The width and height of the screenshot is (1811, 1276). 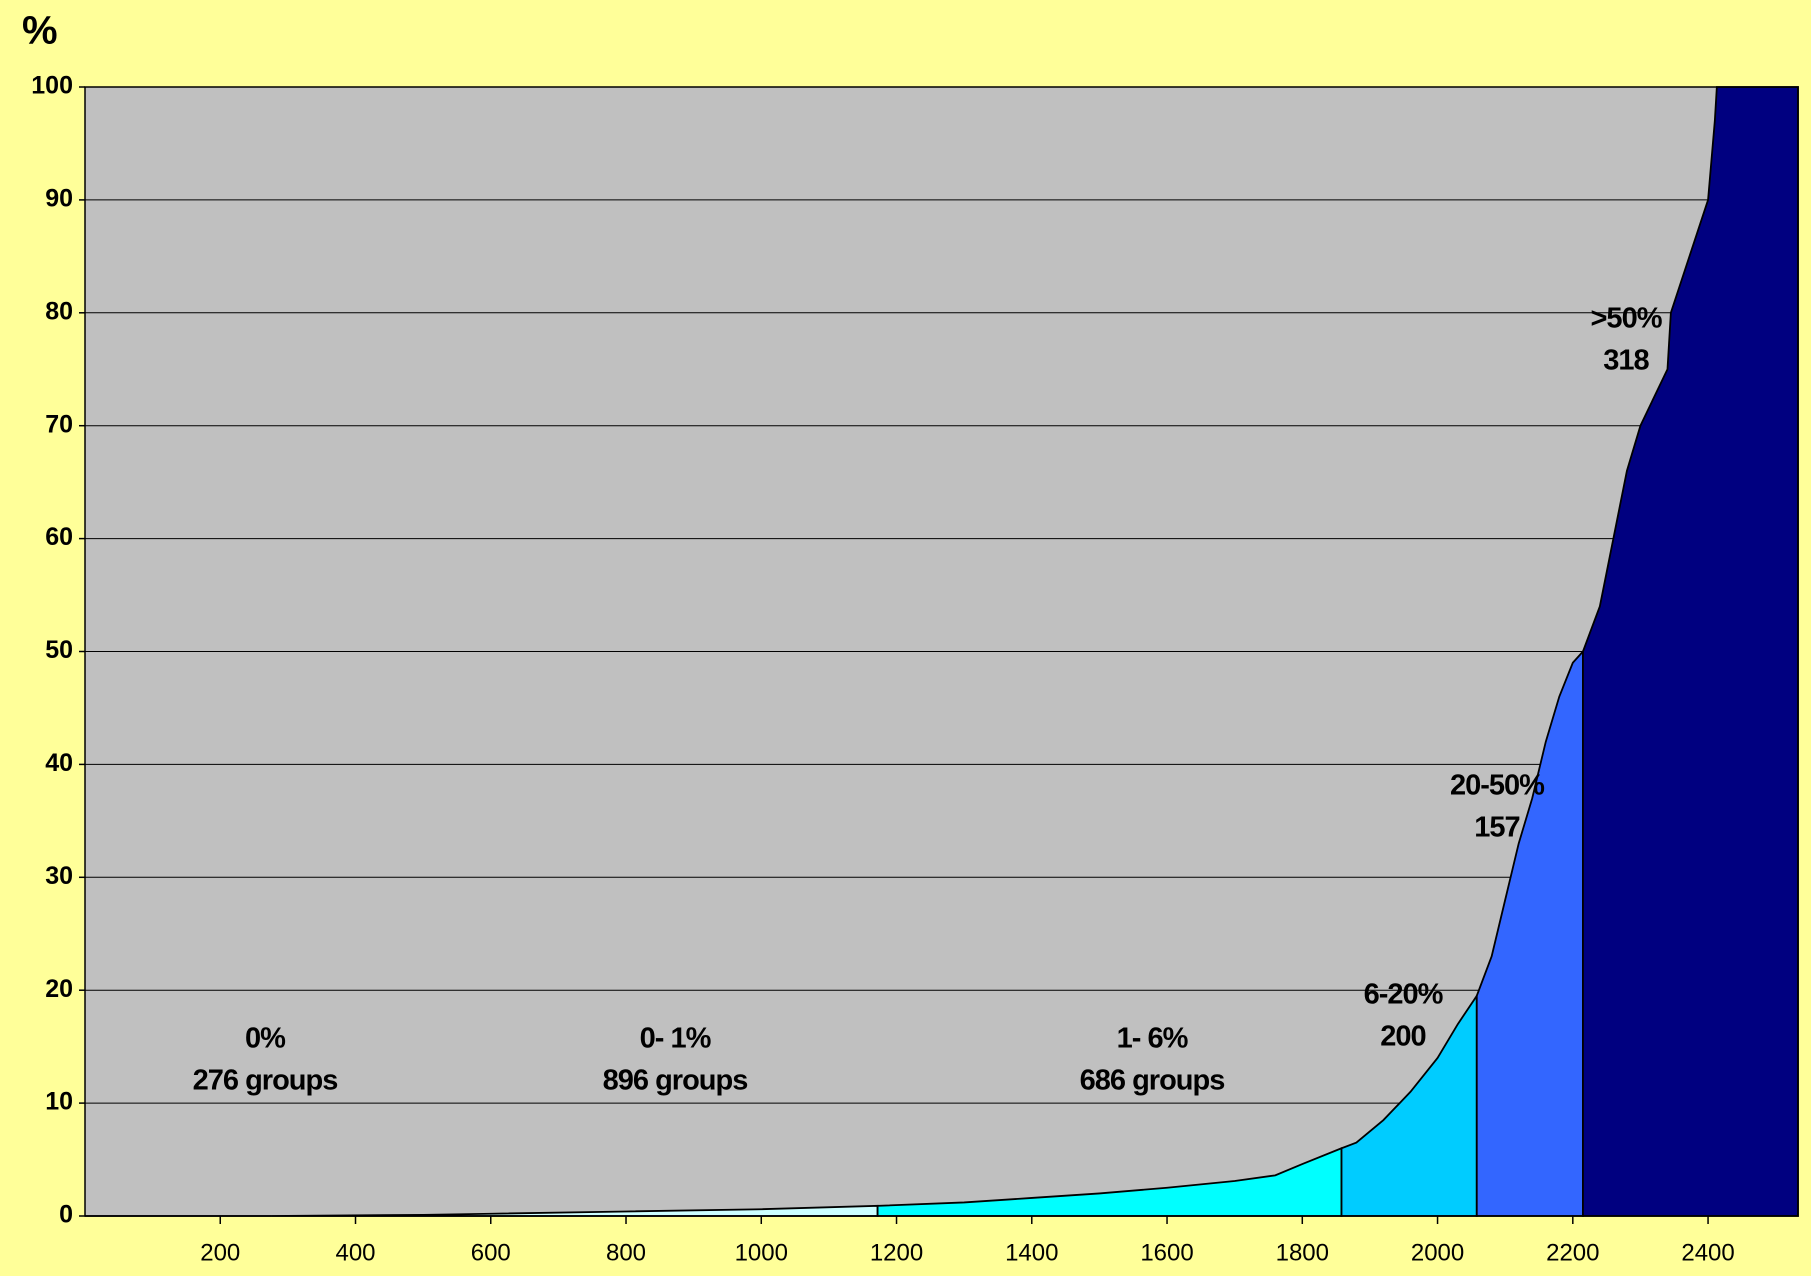 I want to click on y-tick-label: 10, so click(x=59, y=1102).